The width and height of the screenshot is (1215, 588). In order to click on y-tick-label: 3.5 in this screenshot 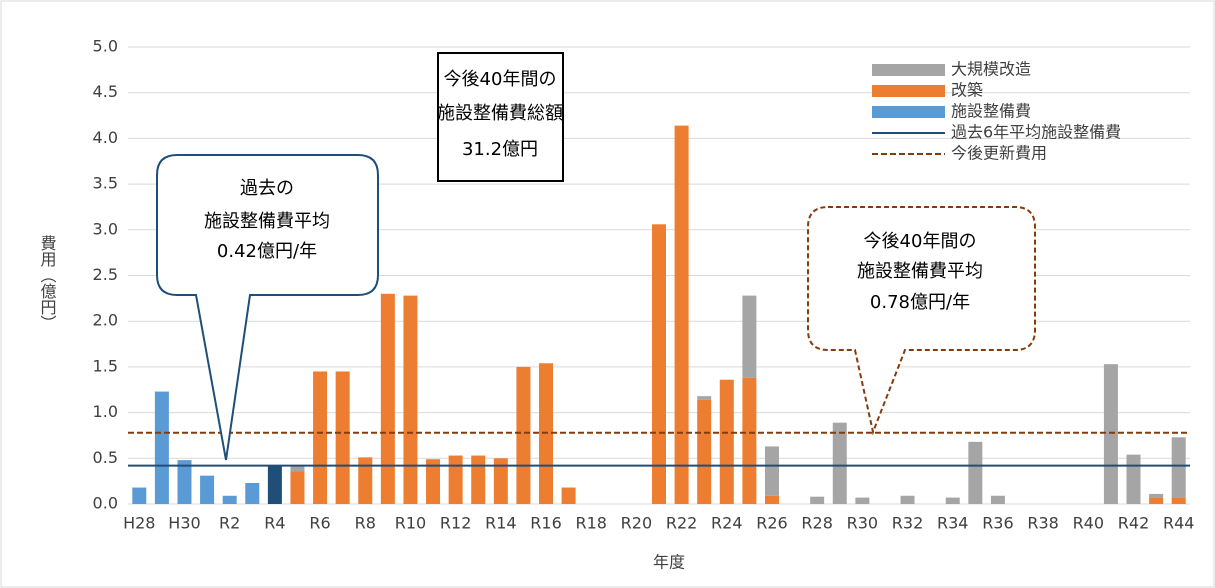, I will do `click(105, 183)`.